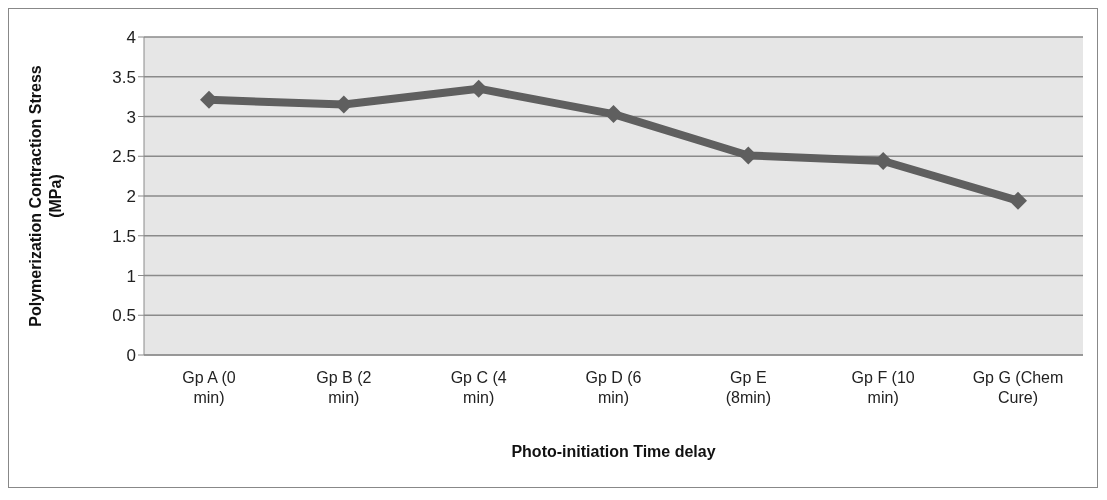 Image resolution: width=1107 pixels, height=500 pixels. I want to click on y-tick-label: 3, so click(131, 117).